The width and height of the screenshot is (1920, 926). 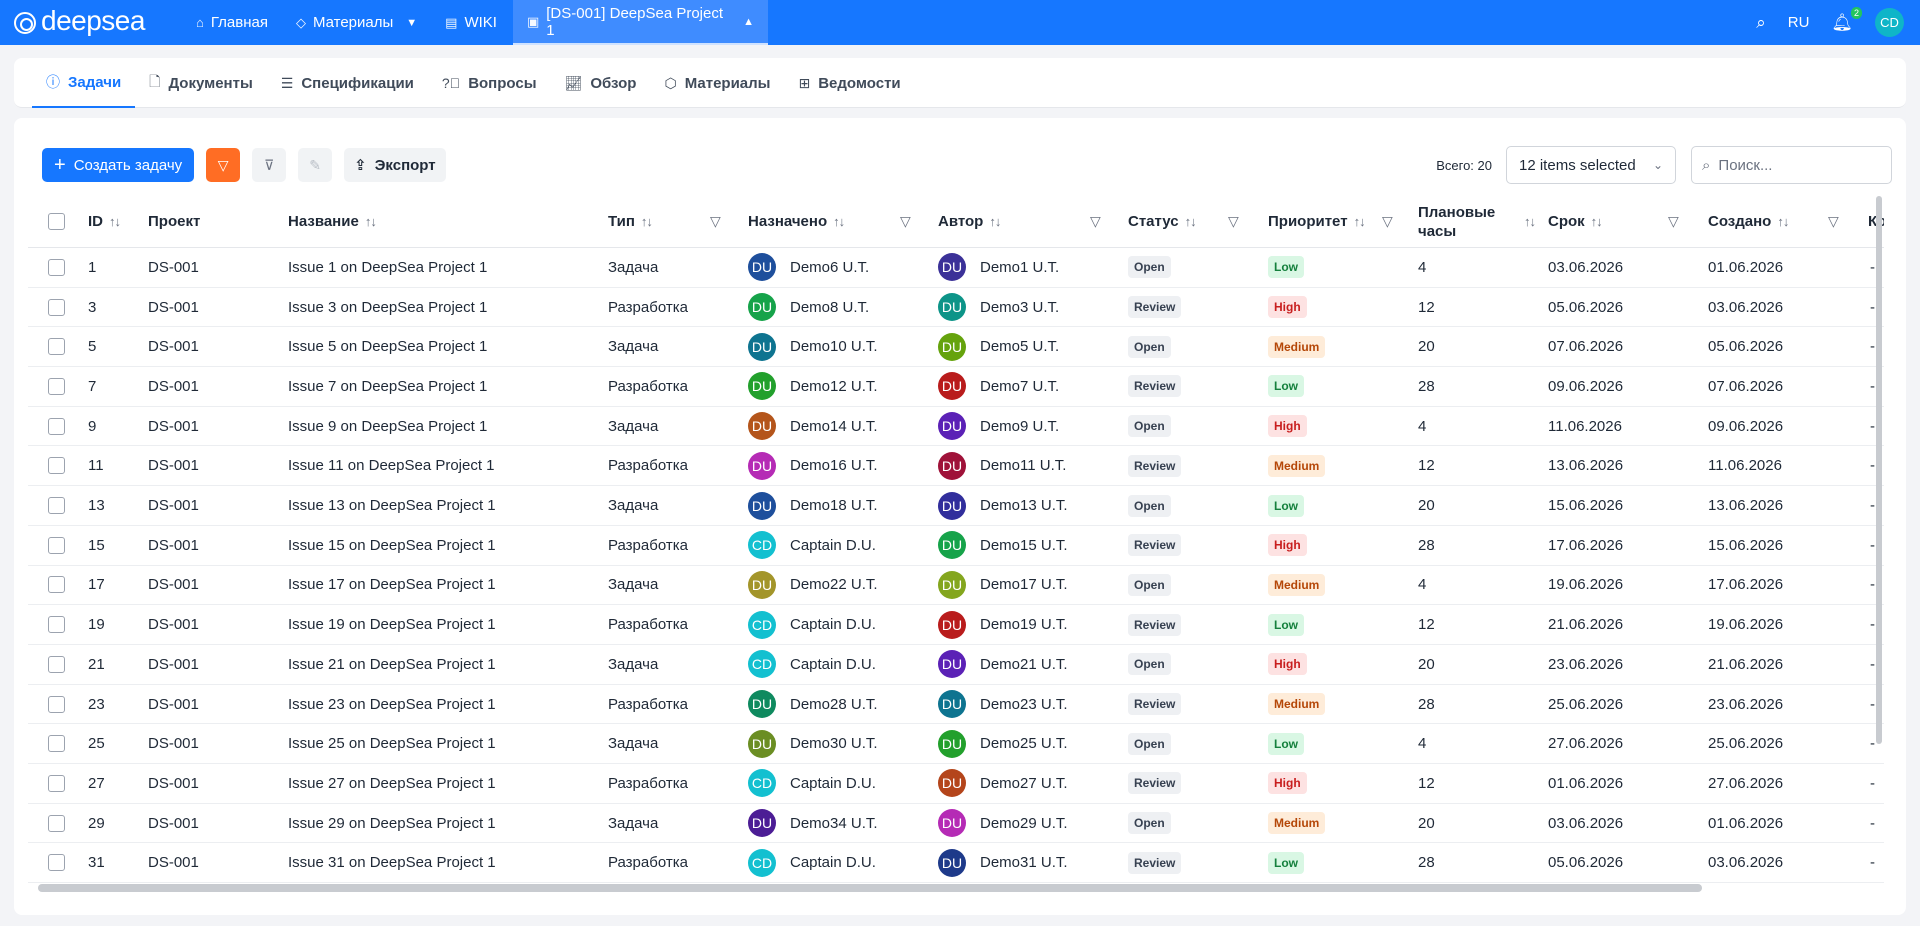 I want to click on tab-specifications: ☰ Спецификации, so click(x=347, y=83).